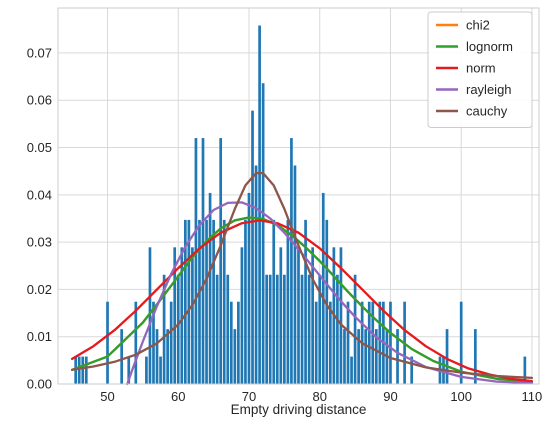 This screenshot has height=422, width=550. What do you see at coordinates (249, 396) in the screenshot?
I see `x-tick-label: 70` at bounding box center [249, 396].